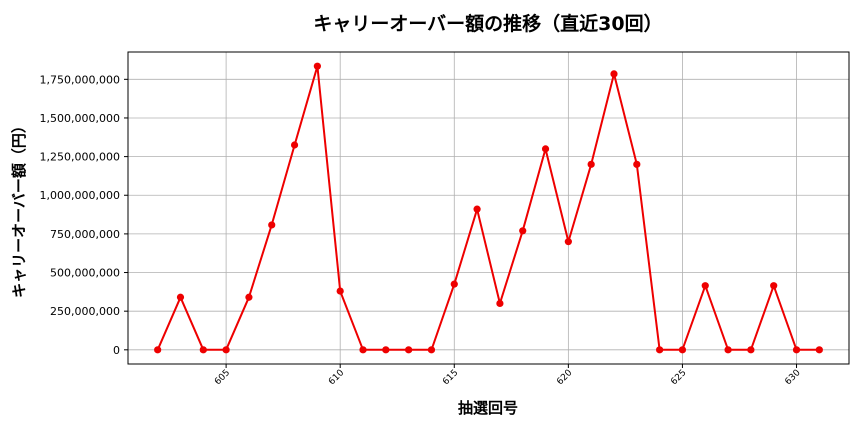  Describe the element at coordinates (487, 23) in the screenshot. I see `chart-title: キャリーオーバー額の推移（直近30回）` at that location.